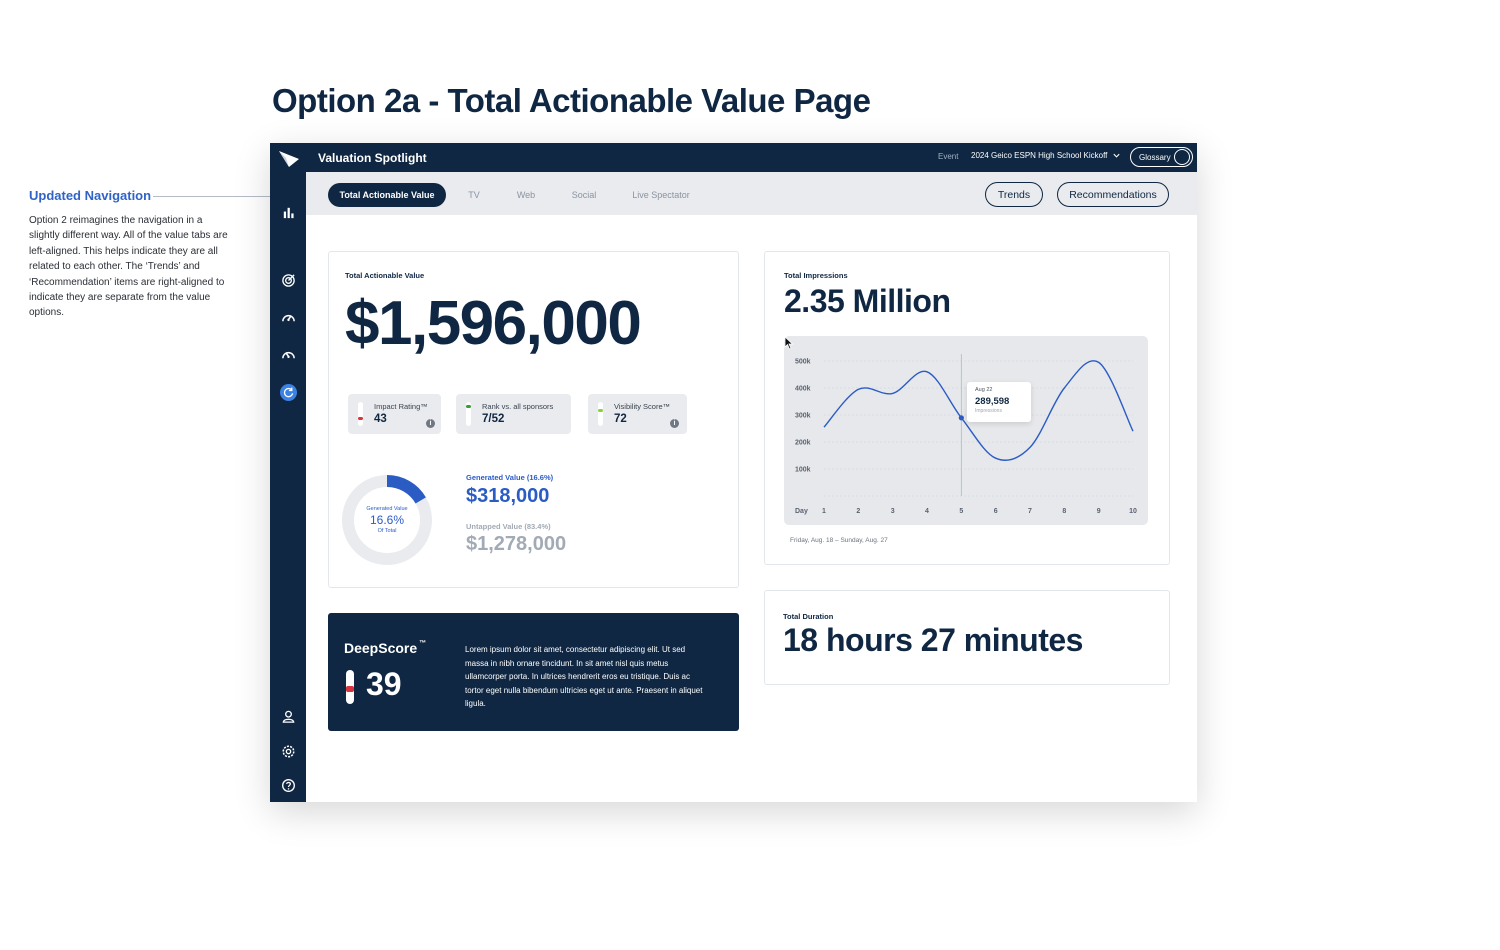 The width and height of the screenshot is (1500, 950). I want to click on x-tick-label: 7, so click(1030, 511).